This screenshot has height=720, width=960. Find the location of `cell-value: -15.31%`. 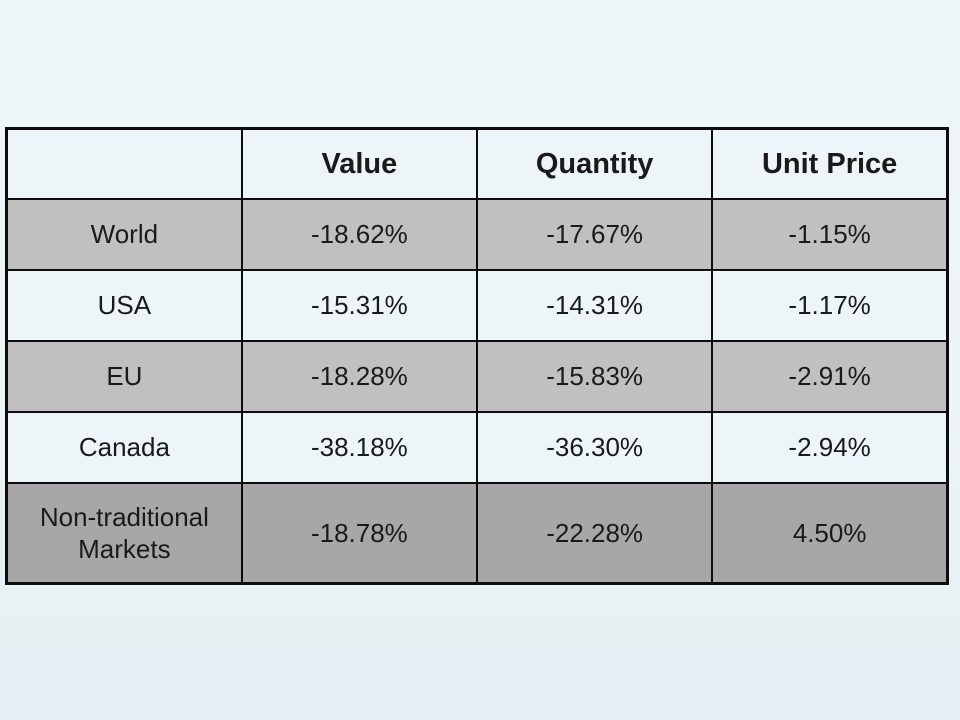

cell-value: -15.31% is located at coordinates (359, 305).